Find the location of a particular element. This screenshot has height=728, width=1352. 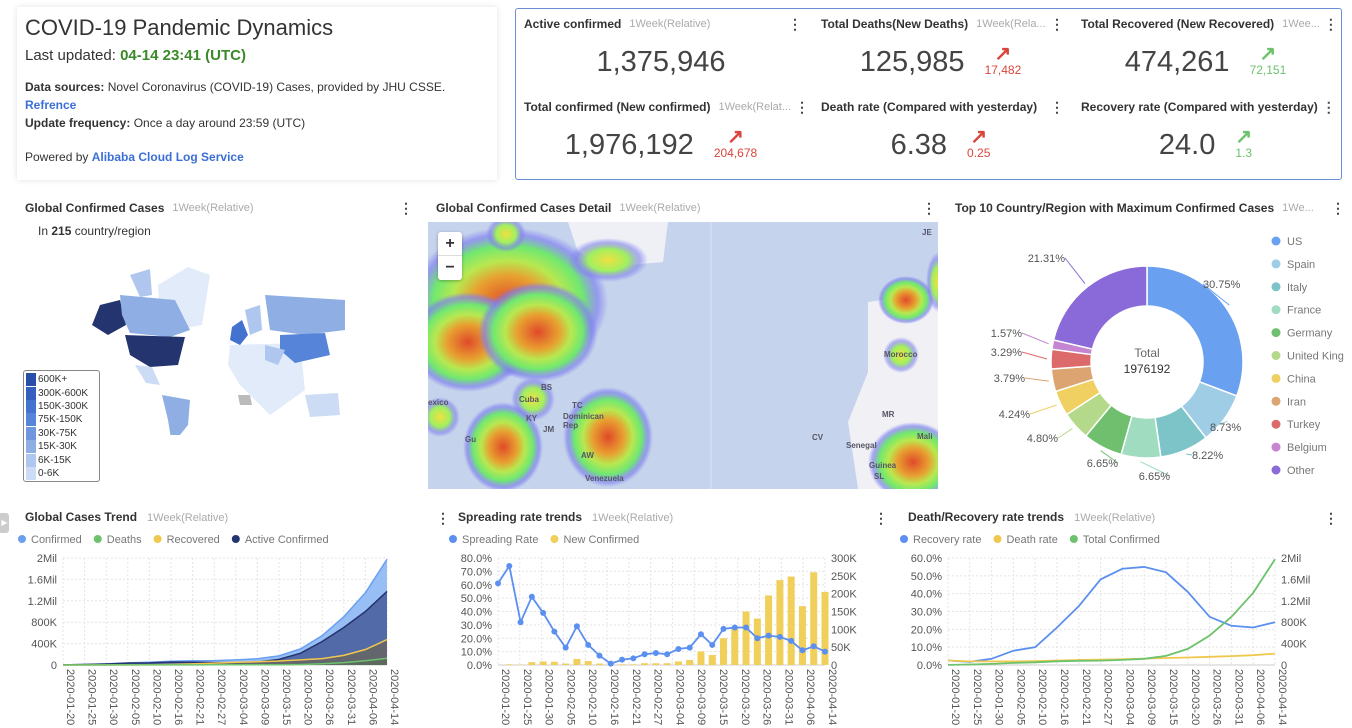

legend-item: Active Confirmed is located at coordinates (287, 540).